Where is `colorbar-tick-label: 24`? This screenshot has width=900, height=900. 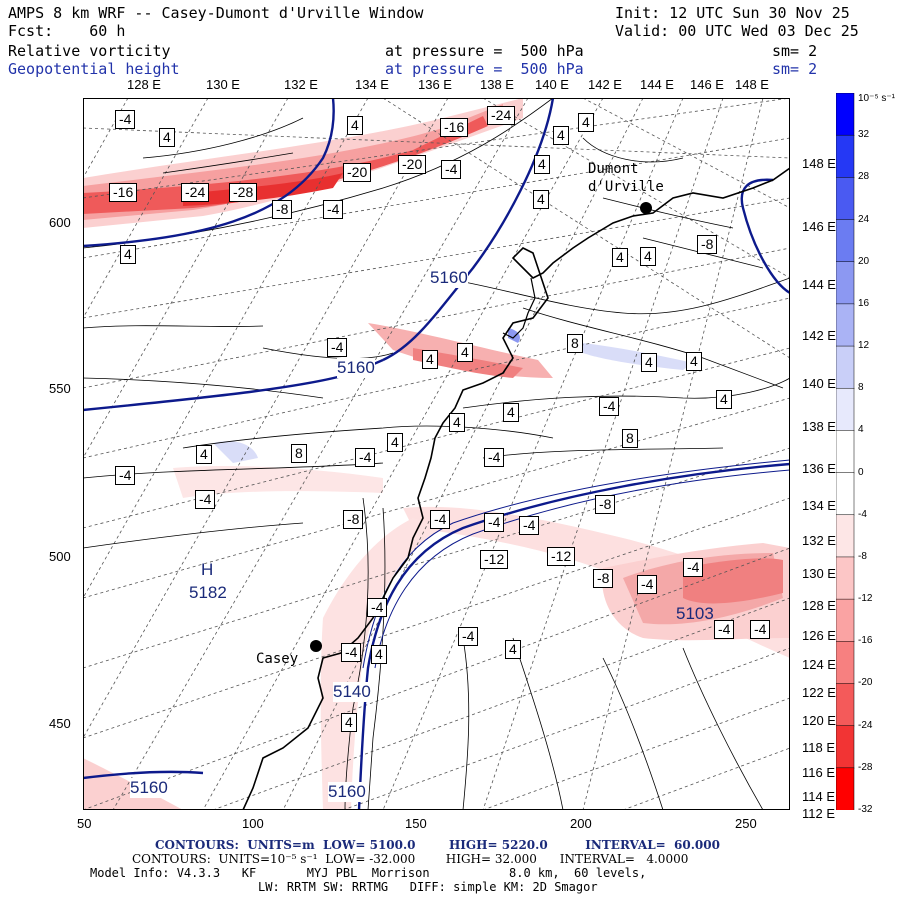 colorbar-tick-label: 24 is located at coordinates (864, 219).